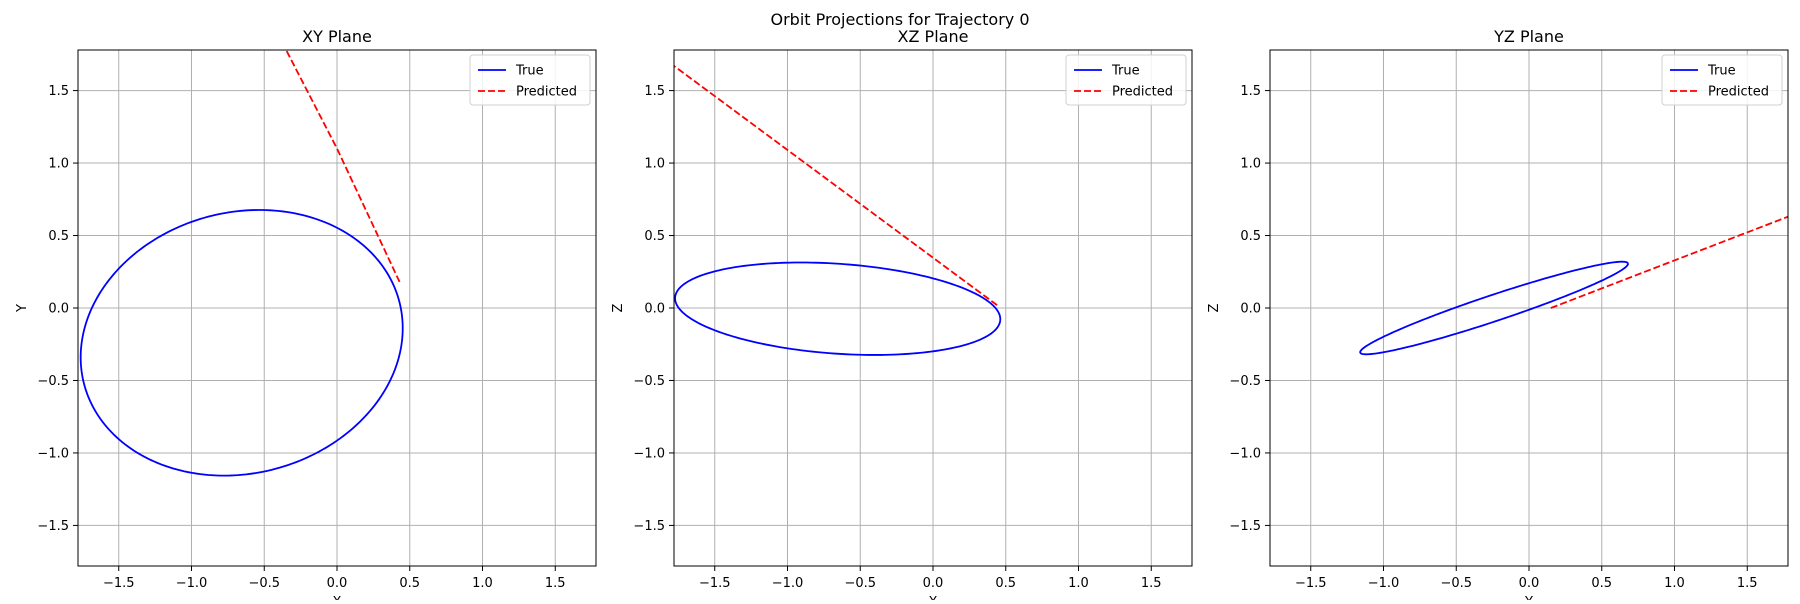 The height and width of the screenshot is (604, 1800). Describe the element at coordinates (933, 36) in the screenshot. I see `subplot-title: XZ Plane` at that location.